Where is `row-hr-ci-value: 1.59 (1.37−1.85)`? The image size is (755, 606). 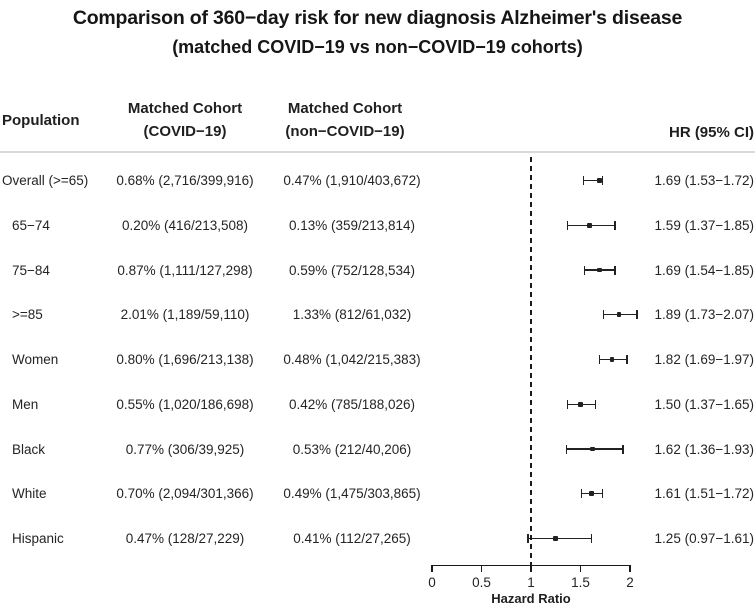
row-hr-ci-value: 1.59 (1.37−1.85) is located at coordinates (704, 225).